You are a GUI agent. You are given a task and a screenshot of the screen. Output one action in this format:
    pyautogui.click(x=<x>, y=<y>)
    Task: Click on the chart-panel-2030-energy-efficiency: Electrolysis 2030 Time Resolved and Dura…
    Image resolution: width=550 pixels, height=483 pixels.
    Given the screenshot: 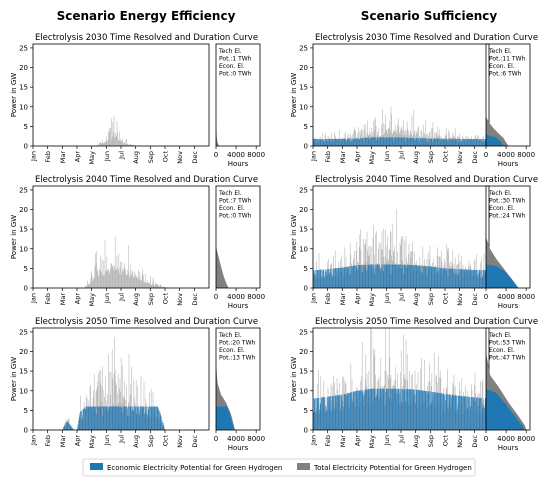 What is the action you would take?
    pyautogui.click(x=137, y=100)
    